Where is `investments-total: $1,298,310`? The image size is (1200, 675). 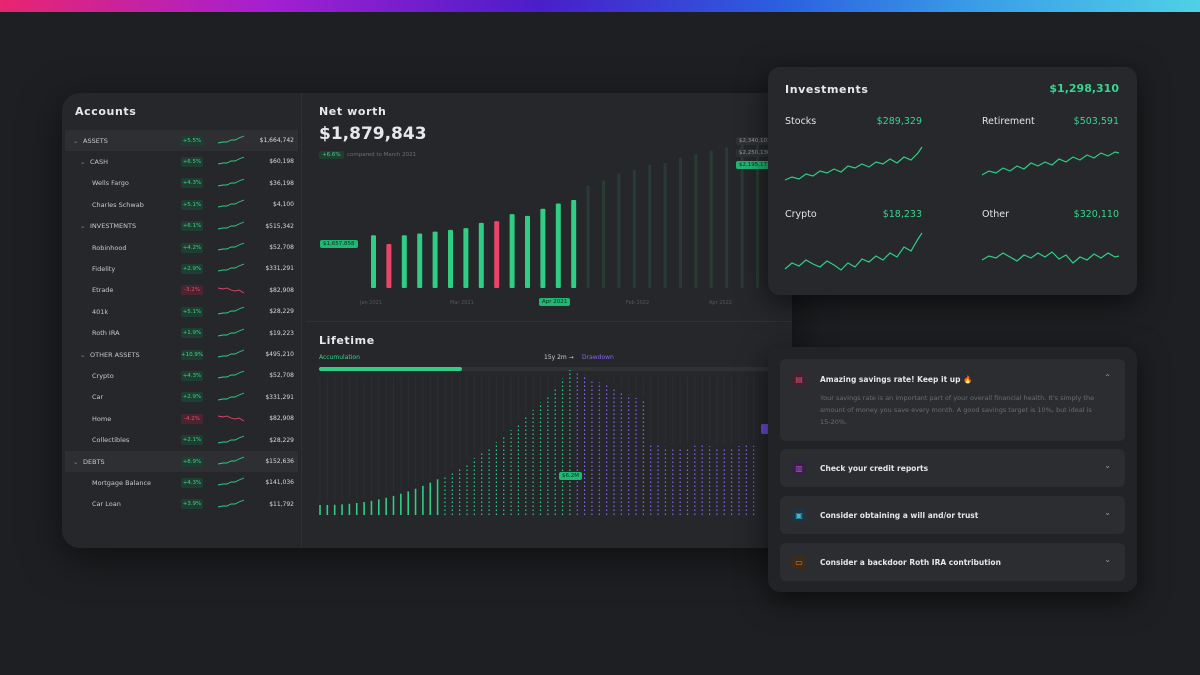
investments-total: $1,298,310 is located at coordinates (1084, 88).